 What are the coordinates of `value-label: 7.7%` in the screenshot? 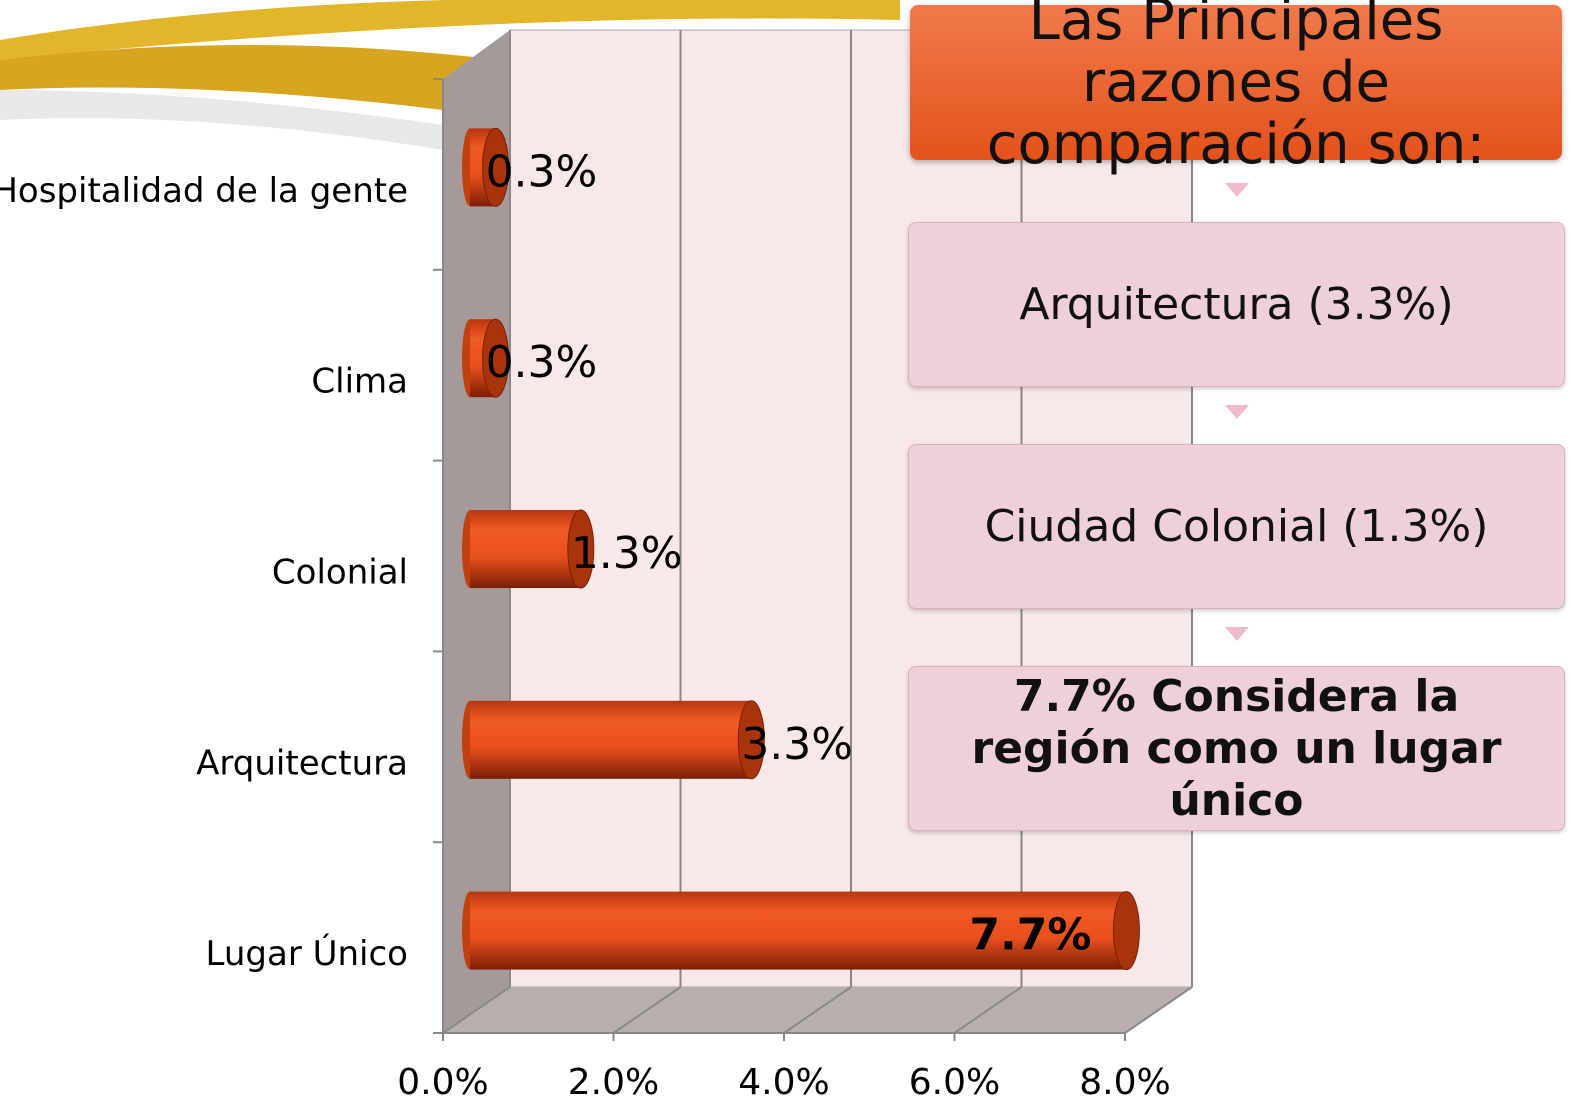 It's located at (1030, 935).